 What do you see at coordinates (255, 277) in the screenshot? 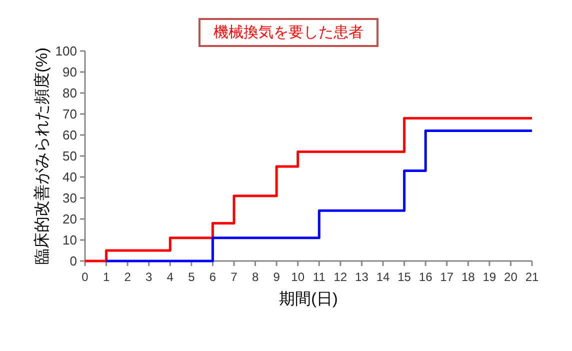
I see `x-tick-label: 8` at bounding box center [255, 277].